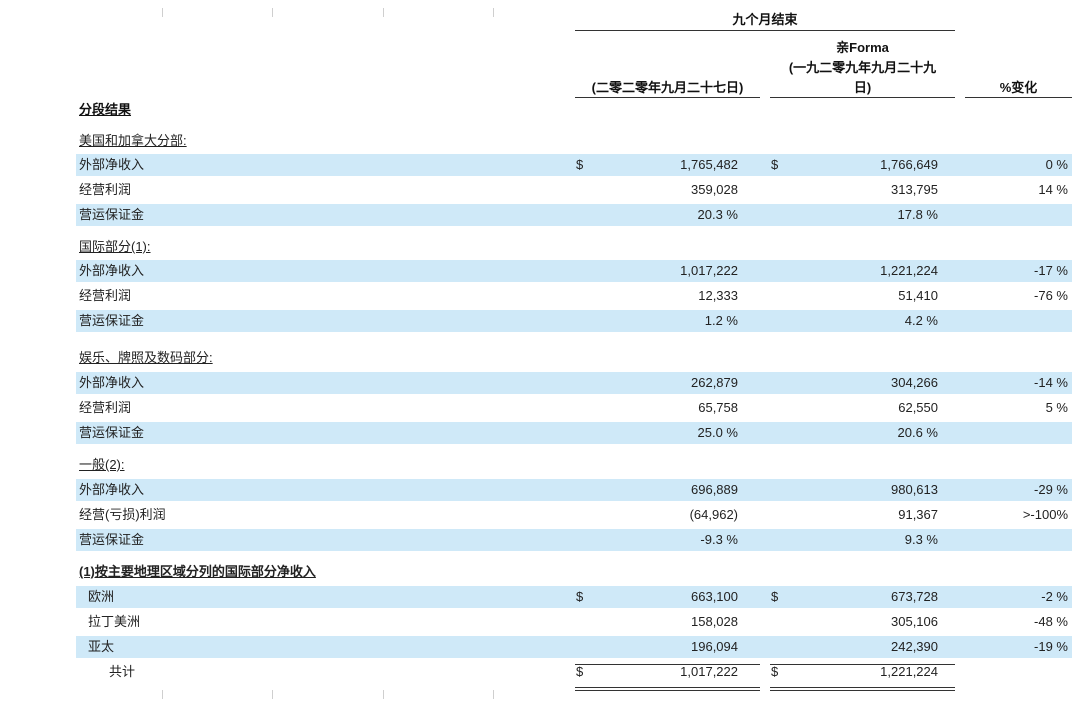 This screenshot has width=1080, height=703. What do you see at coordinates (574, 515) in the screenshot?
I see `table-row: 经营(亏损)利润 (64,962) 91,367 >-100%` at bounding box center [574, 515].